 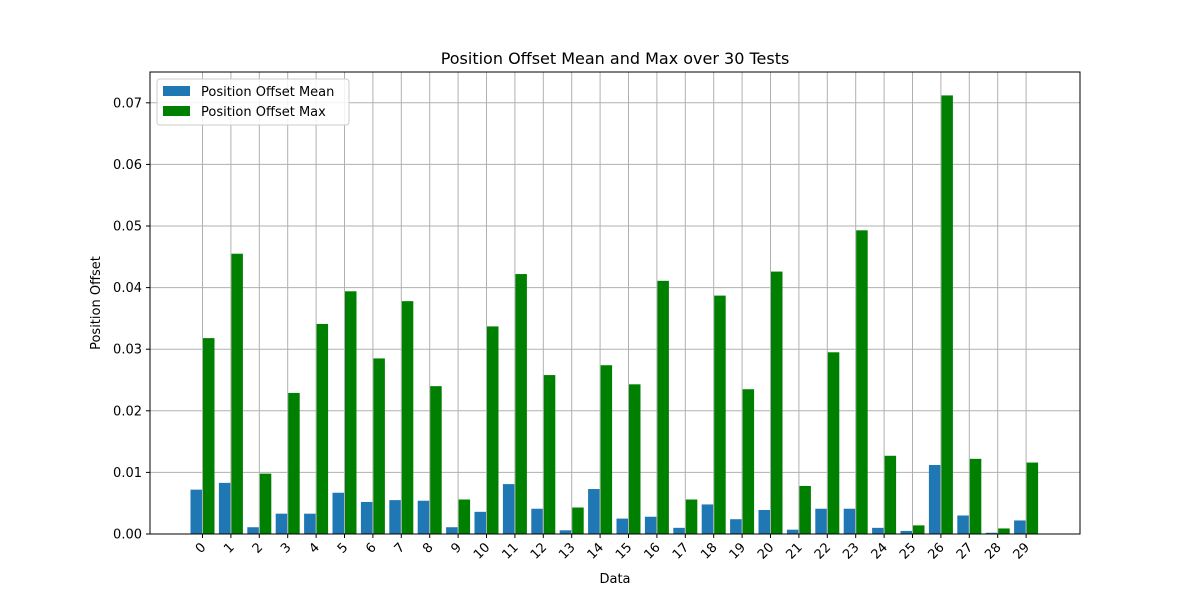 I want to click on x-tick-label: 28, so click(x=993, y=551).